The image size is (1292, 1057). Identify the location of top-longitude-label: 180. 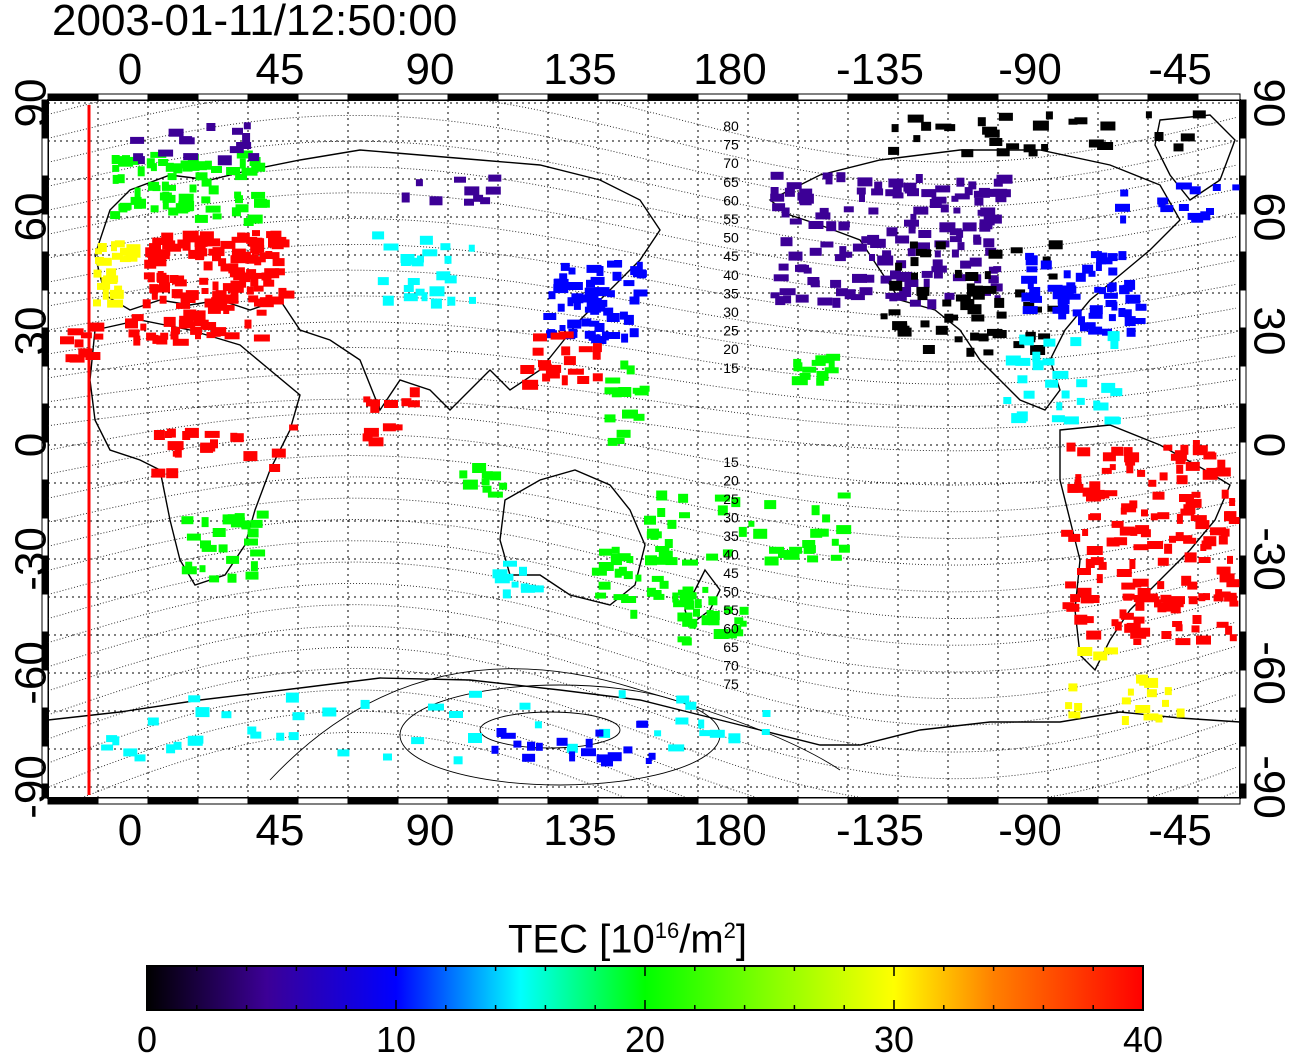
(729, 69).